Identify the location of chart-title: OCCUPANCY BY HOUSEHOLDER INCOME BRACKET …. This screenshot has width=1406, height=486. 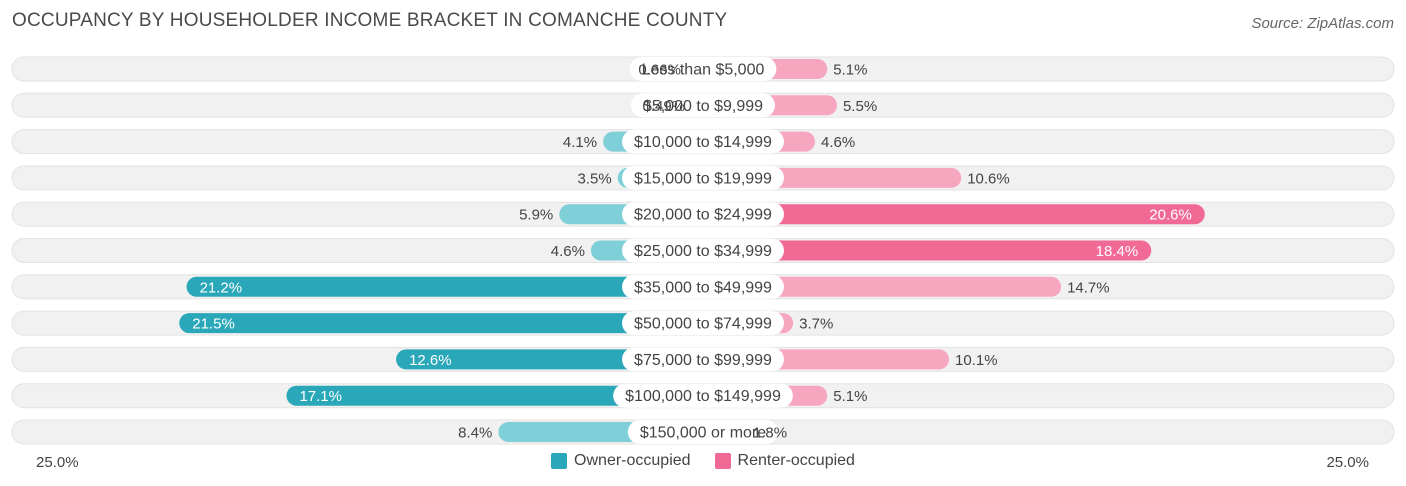
(370, 20).